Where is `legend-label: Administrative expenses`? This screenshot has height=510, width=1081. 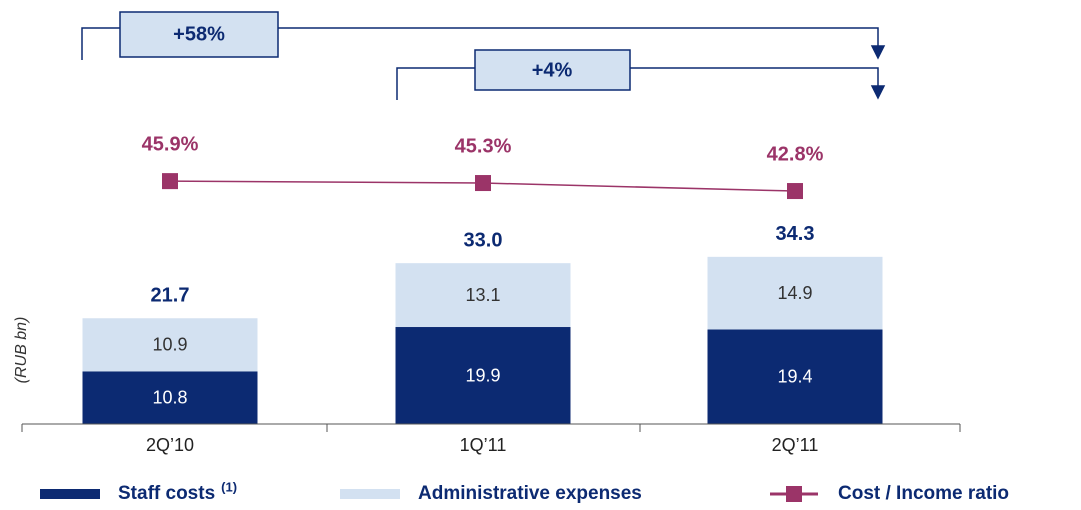
legend-label: Administrative expenses is located at coordinates (530, 493).